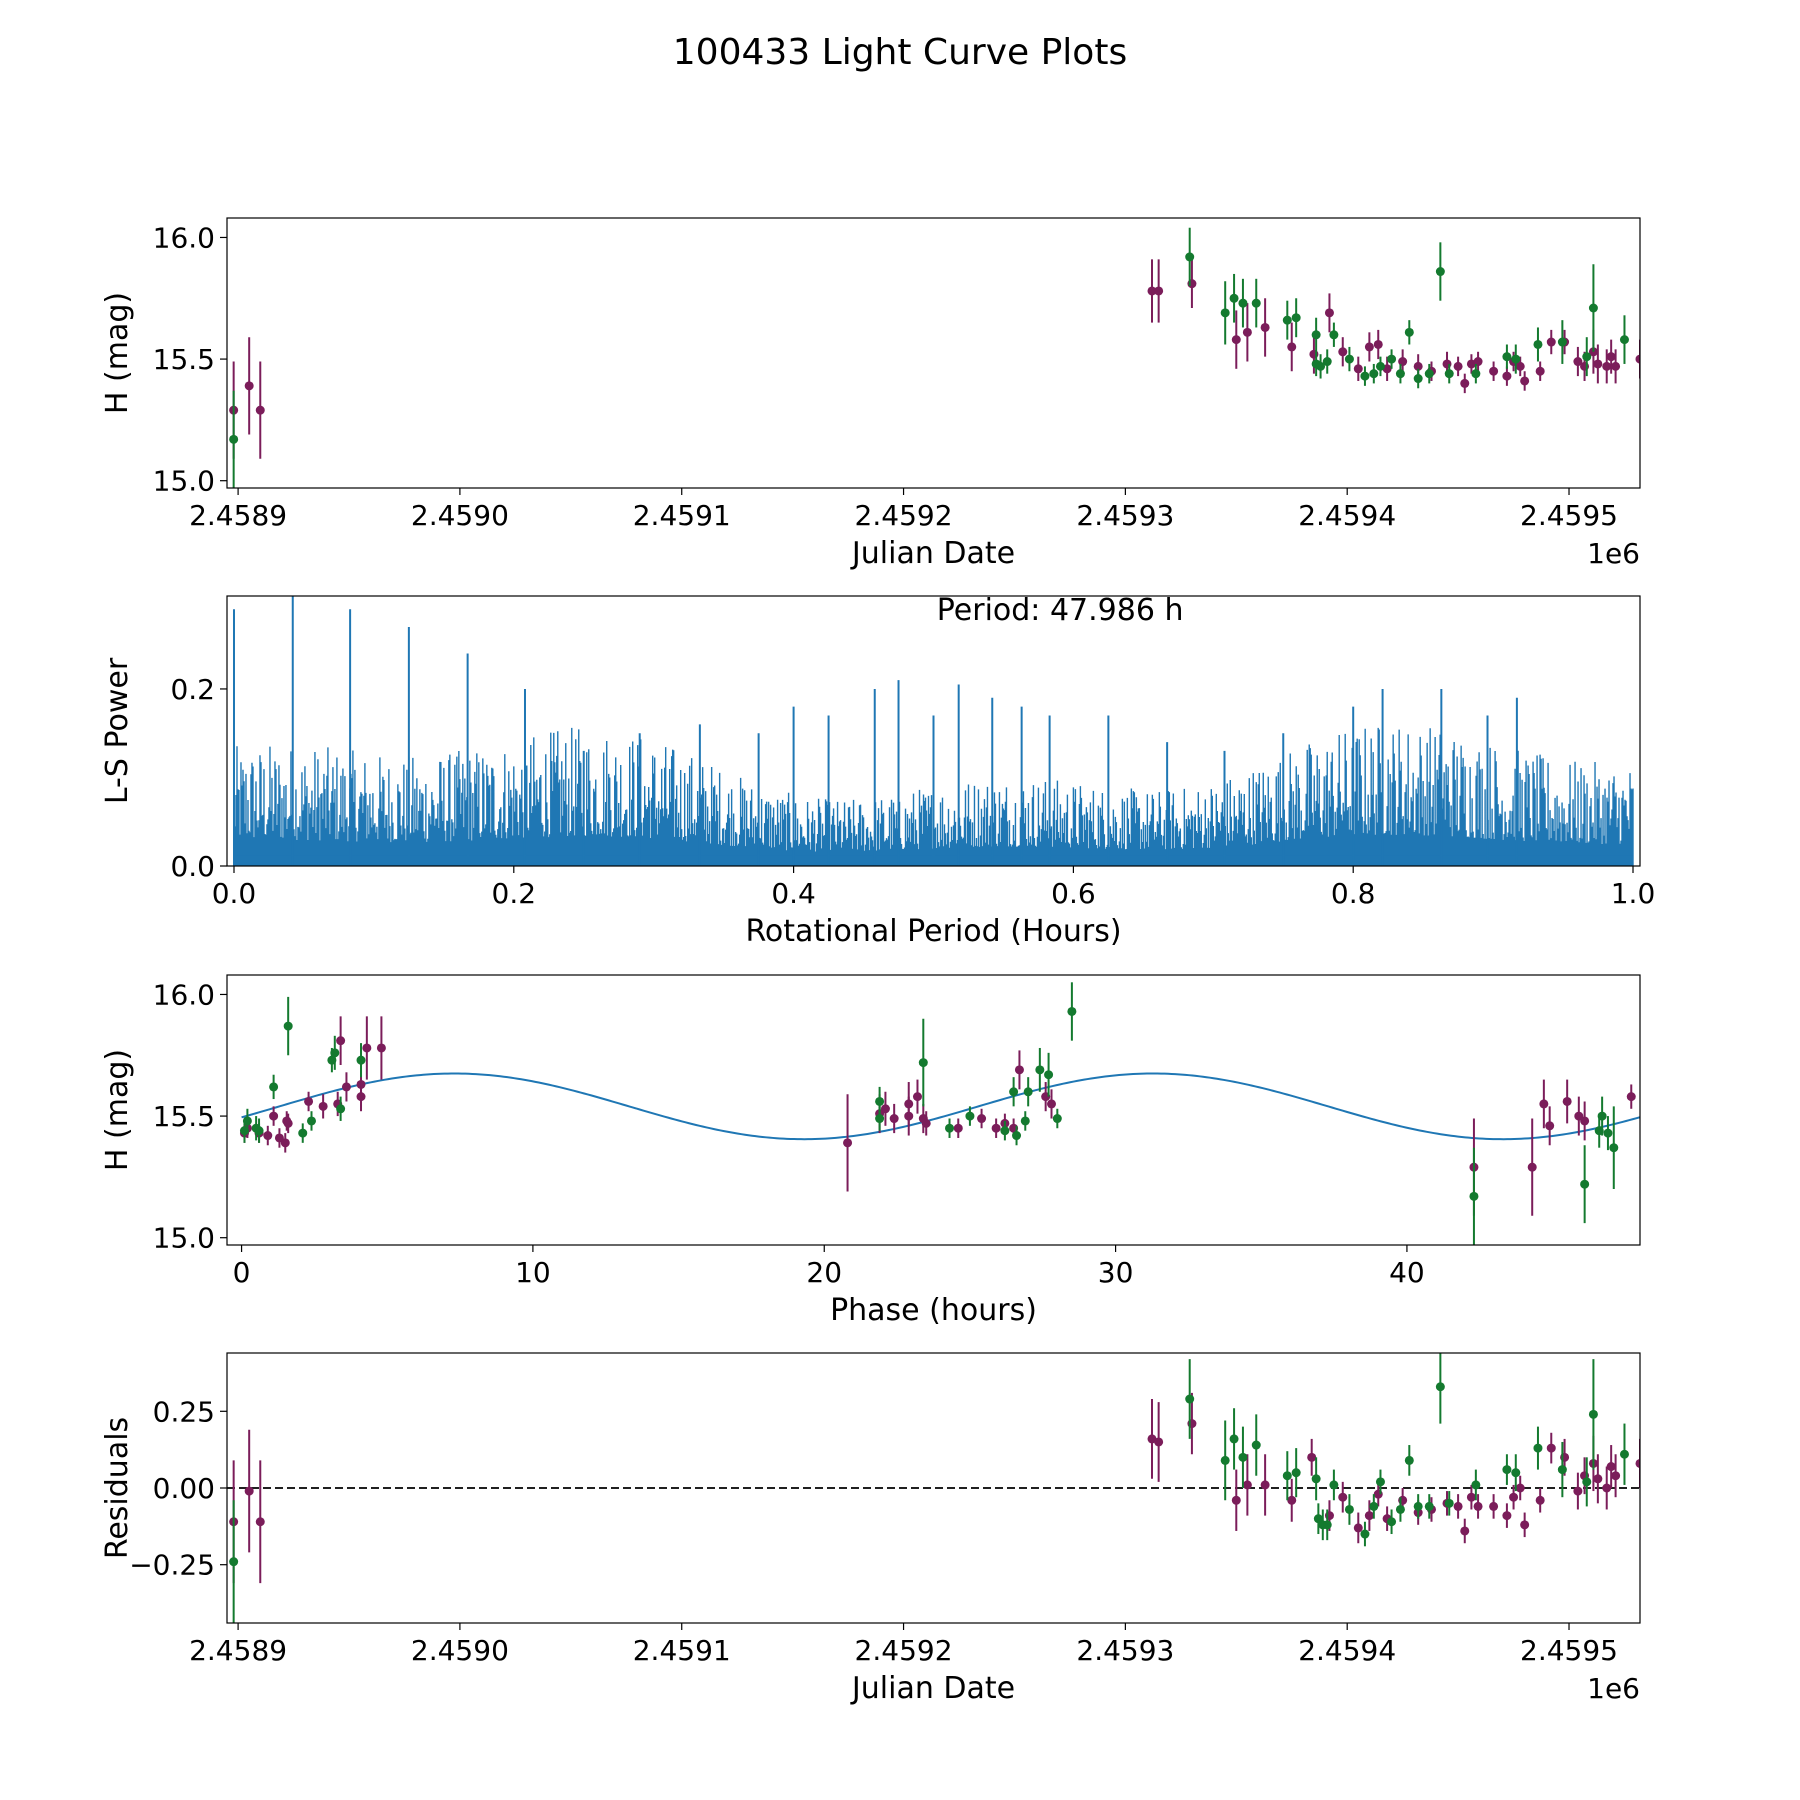 The image size is (1800, 1800). What do you see at coordinates (1347, 515) in the screenshot?
I see `lightcurve-xtick-label: 2.4594` at bounding box center [1347, 515].